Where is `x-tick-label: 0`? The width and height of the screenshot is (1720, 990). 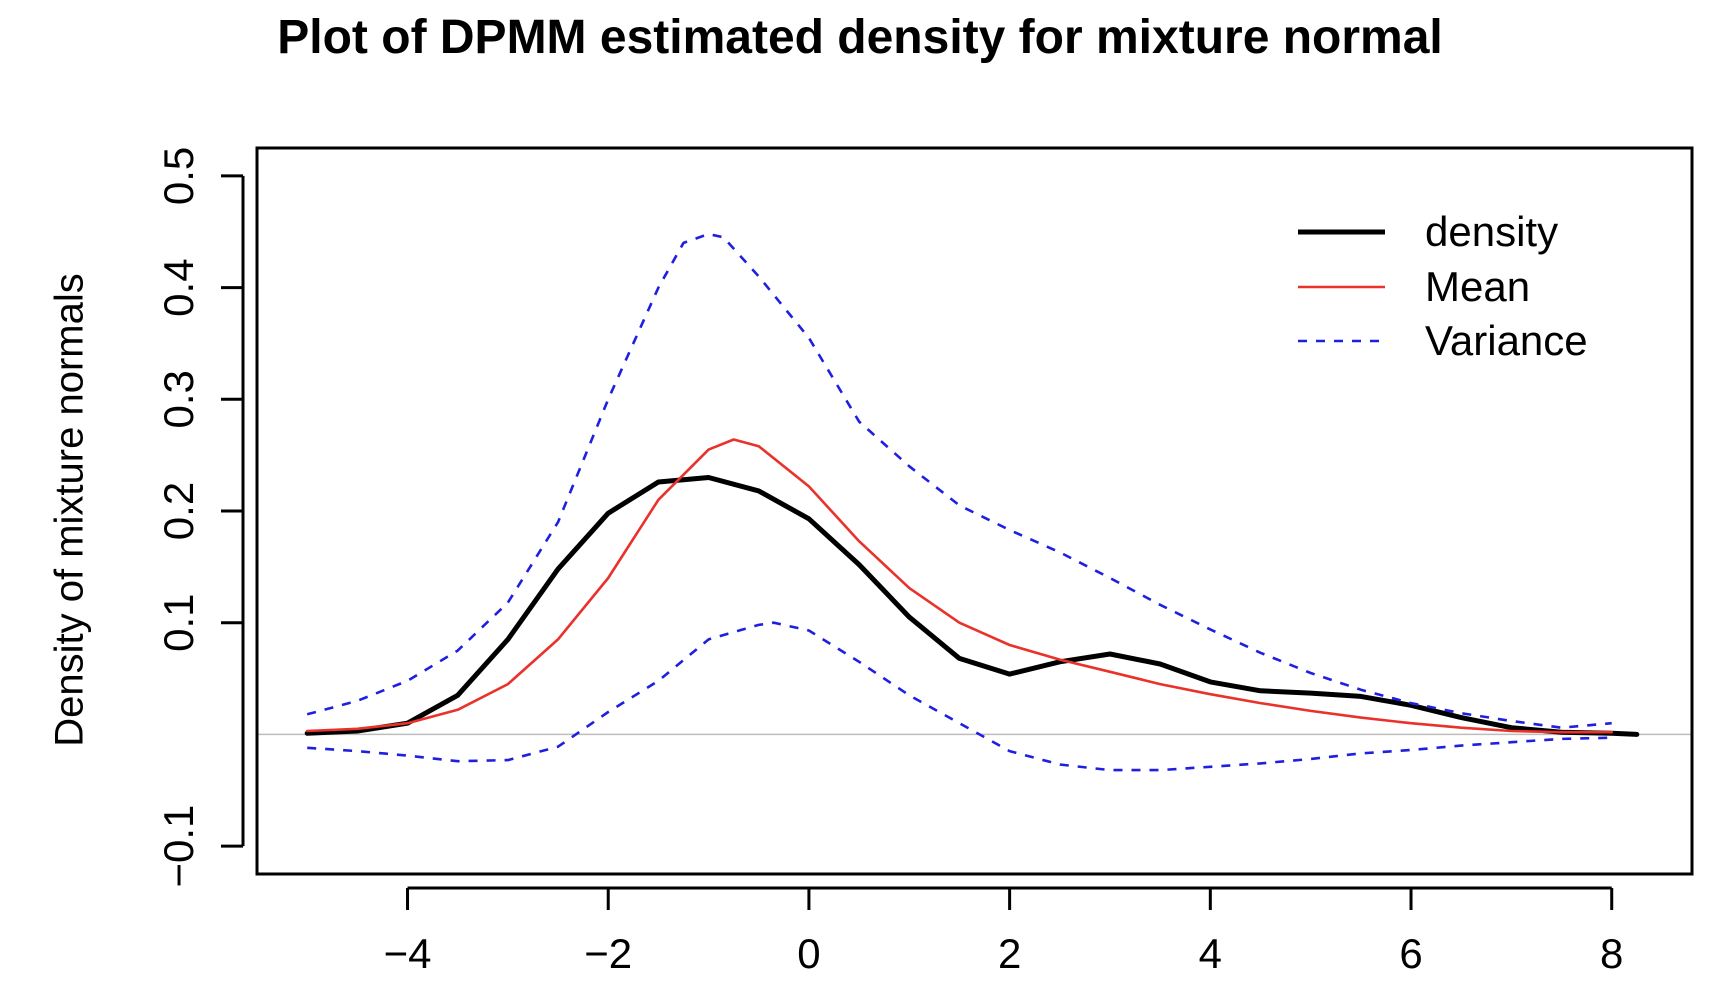
x-tick-label: 0 is located at coordinates (808, 953).